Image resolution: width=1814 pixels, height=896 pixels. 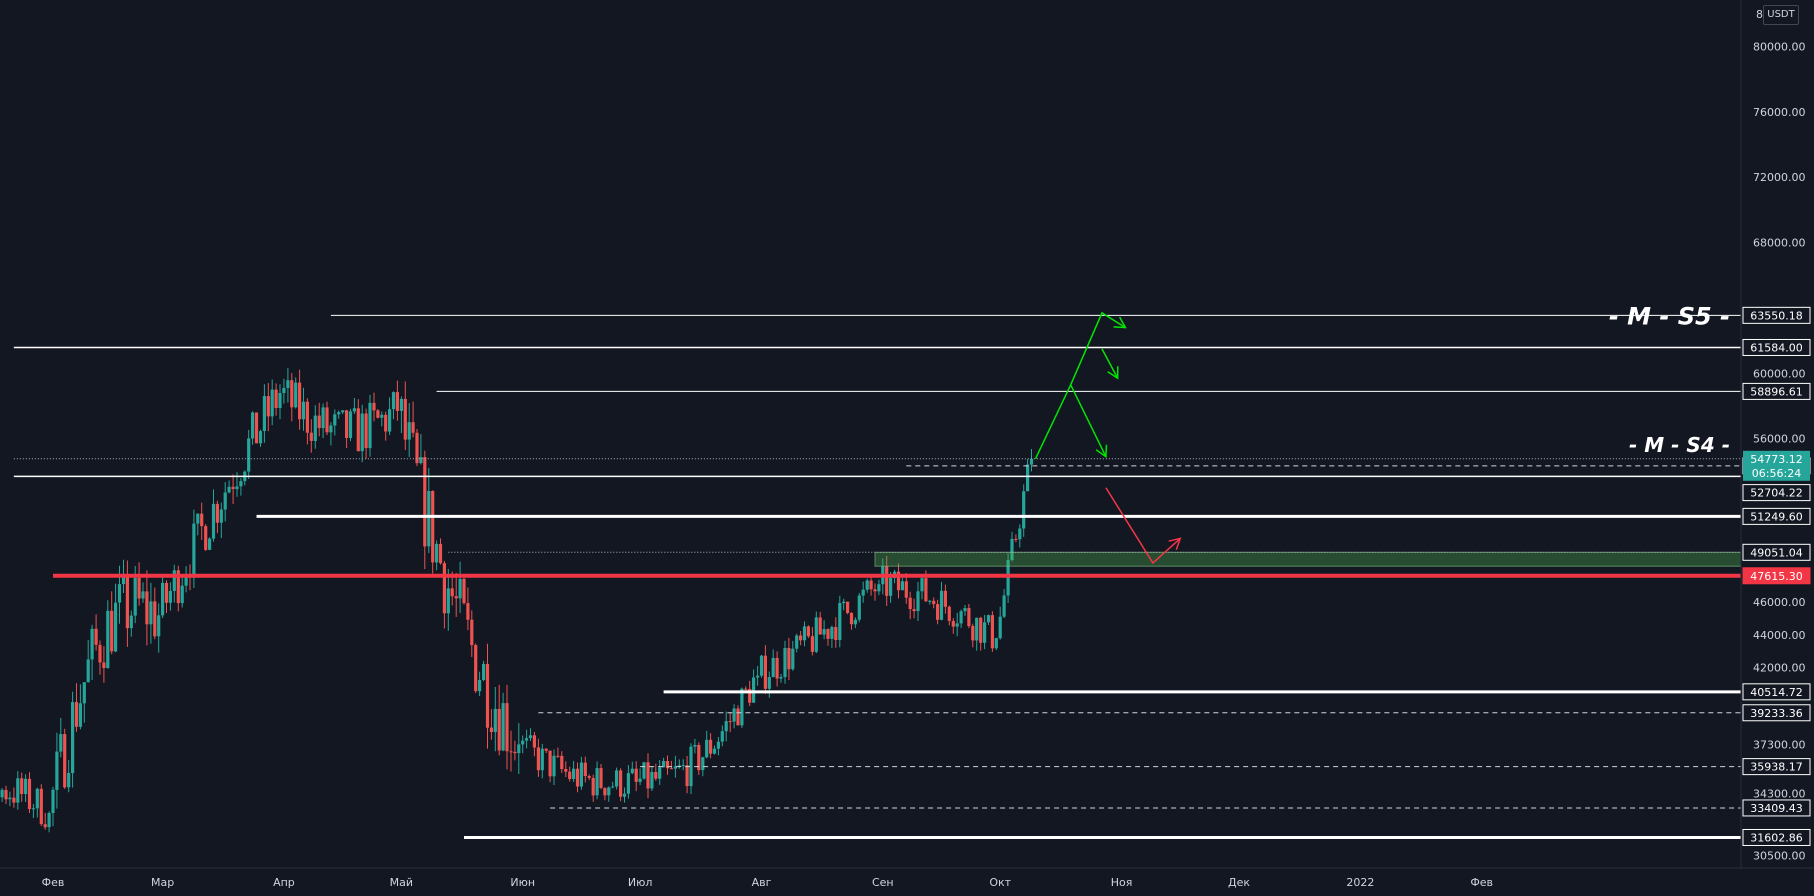 I want to click on price-tag-label: 58896.61, so click(x=1776, y=391).